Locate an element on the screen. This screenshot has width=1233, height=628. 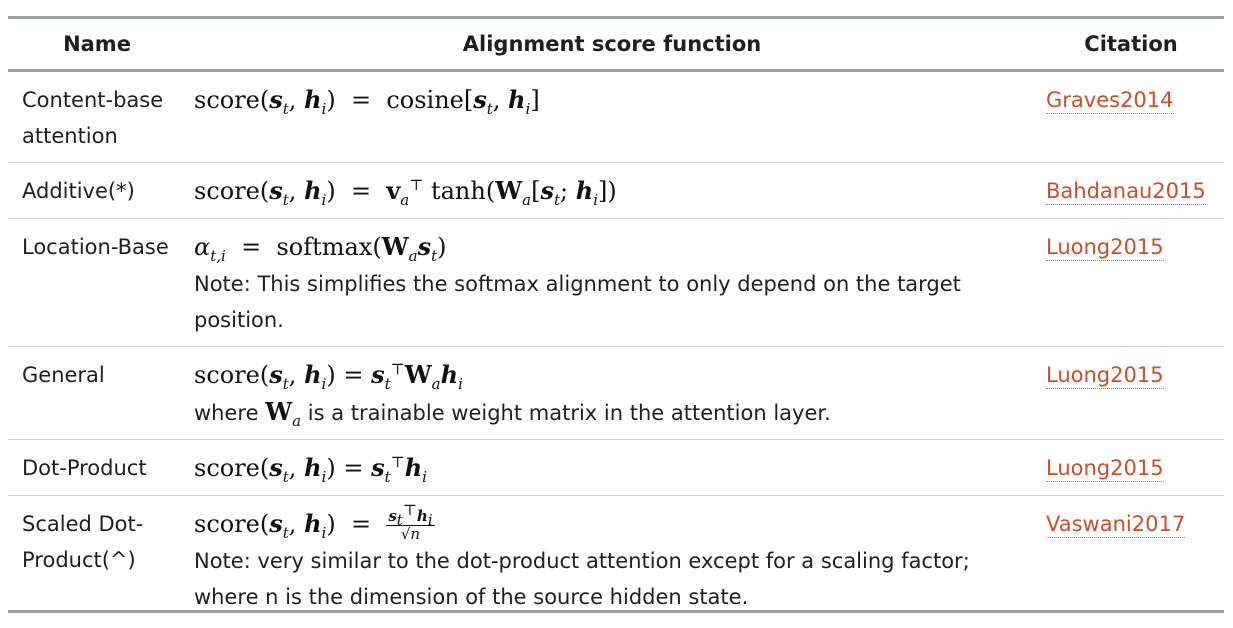
formula-location-base: αt,i = softmax(Wast) is located at coordinates (320, 248).